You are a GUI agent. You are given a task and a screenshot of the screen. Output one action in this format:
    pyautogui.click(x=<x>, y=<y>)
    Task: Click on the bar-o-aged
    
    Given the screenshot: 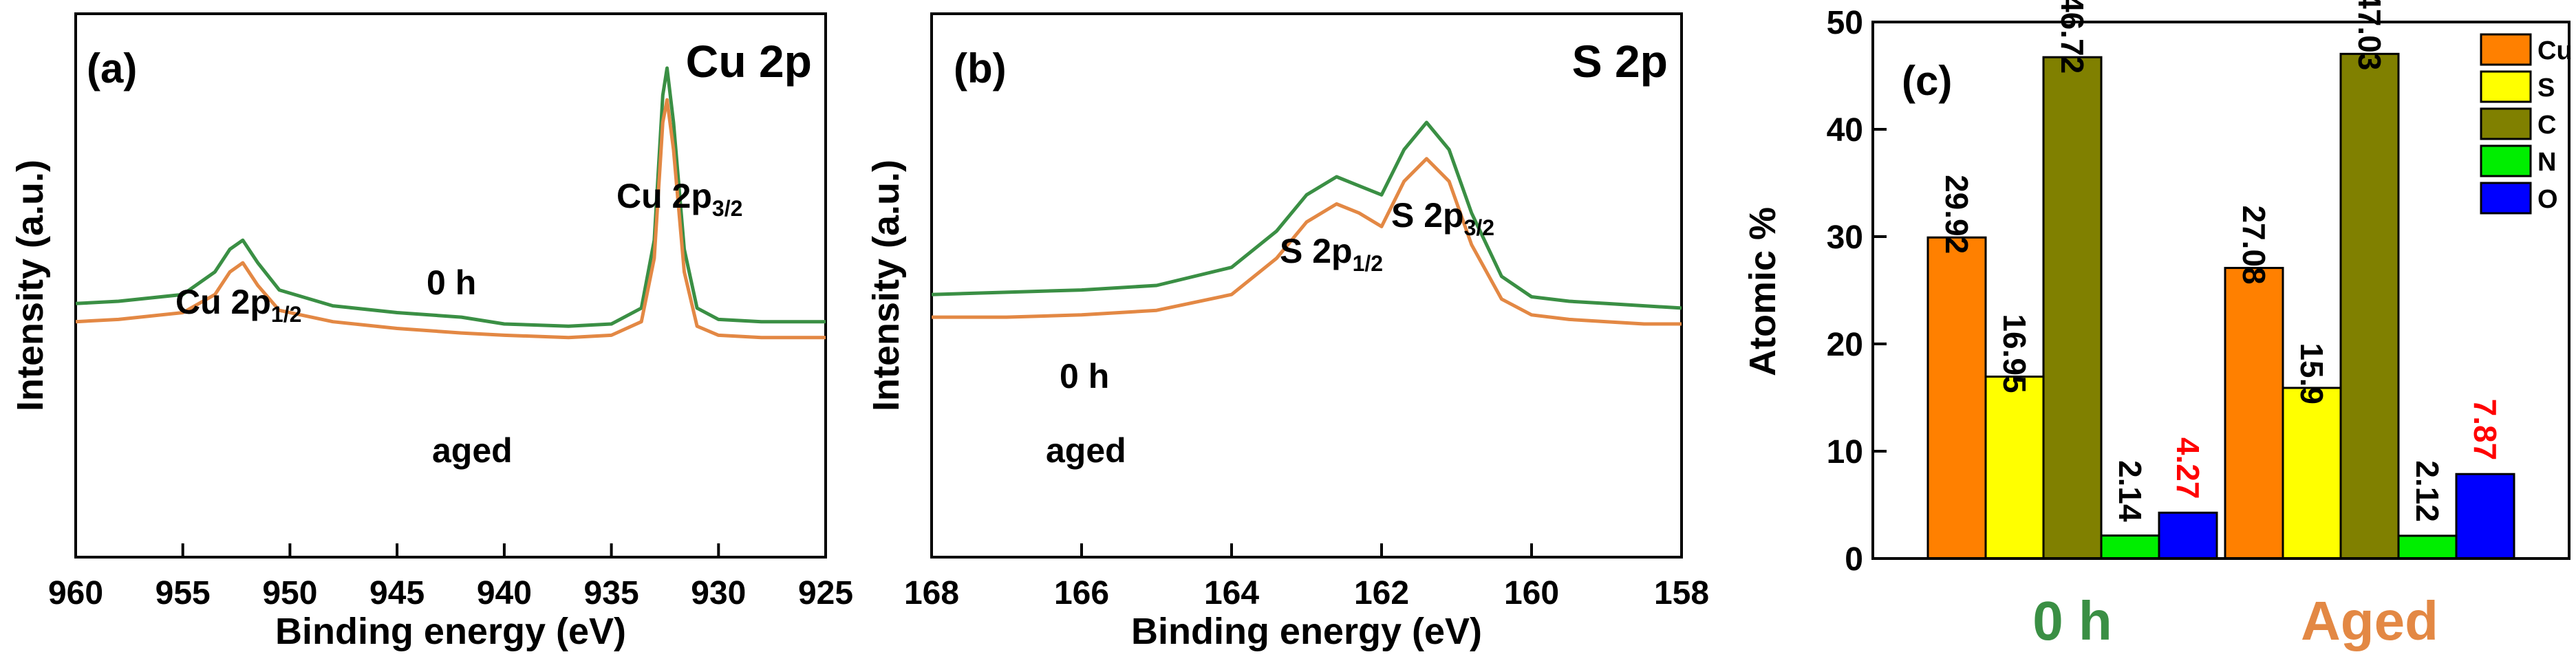 What is the action you would take?
    pyautogui.click(x=2485, y=516)
    